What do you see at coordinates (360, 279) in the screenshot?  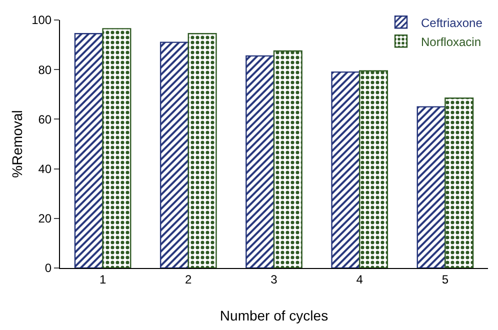 I see `x-tick-label: 4` at bounding box center [360, 279].